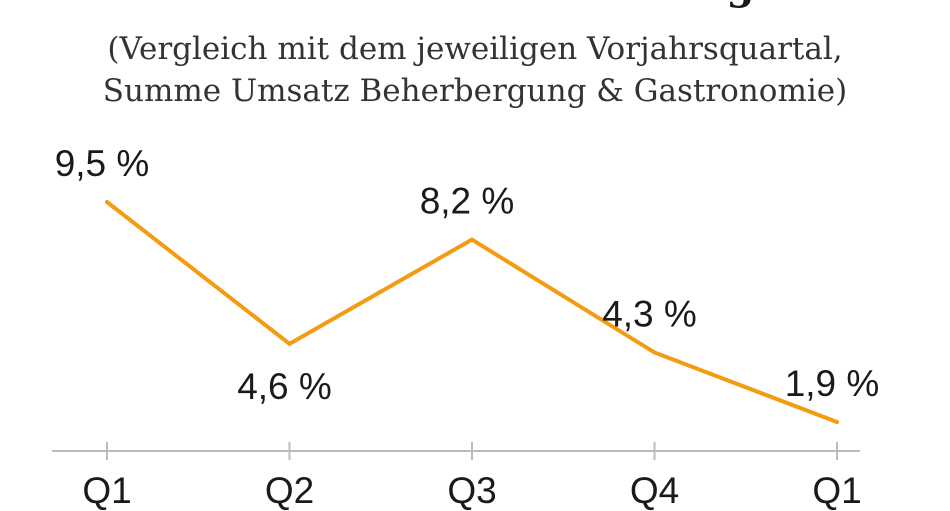  What do you see at coordinates (284, 386) in the screenshot?
I see `data-label: 4,6 %` at bounding box center [284, 386].